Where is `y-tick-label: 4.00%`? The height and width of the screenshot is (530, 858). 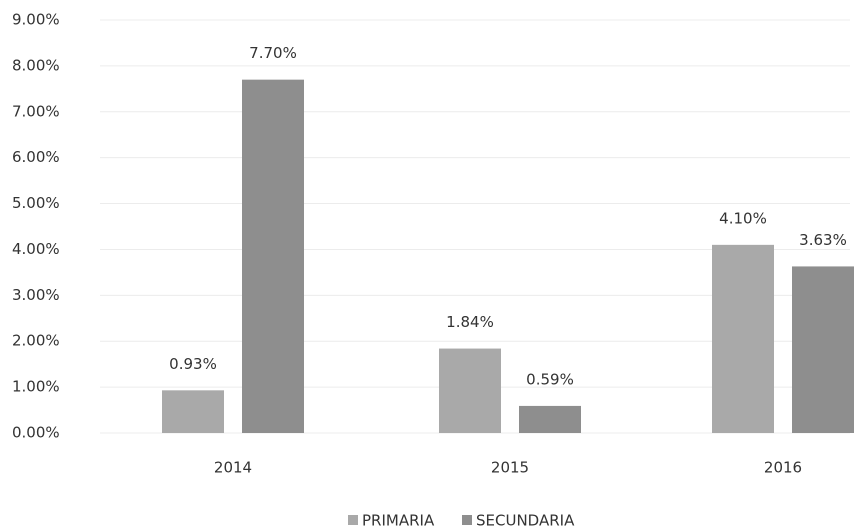 y-tick-label: 4.00% is located at coordinates (36, 249).